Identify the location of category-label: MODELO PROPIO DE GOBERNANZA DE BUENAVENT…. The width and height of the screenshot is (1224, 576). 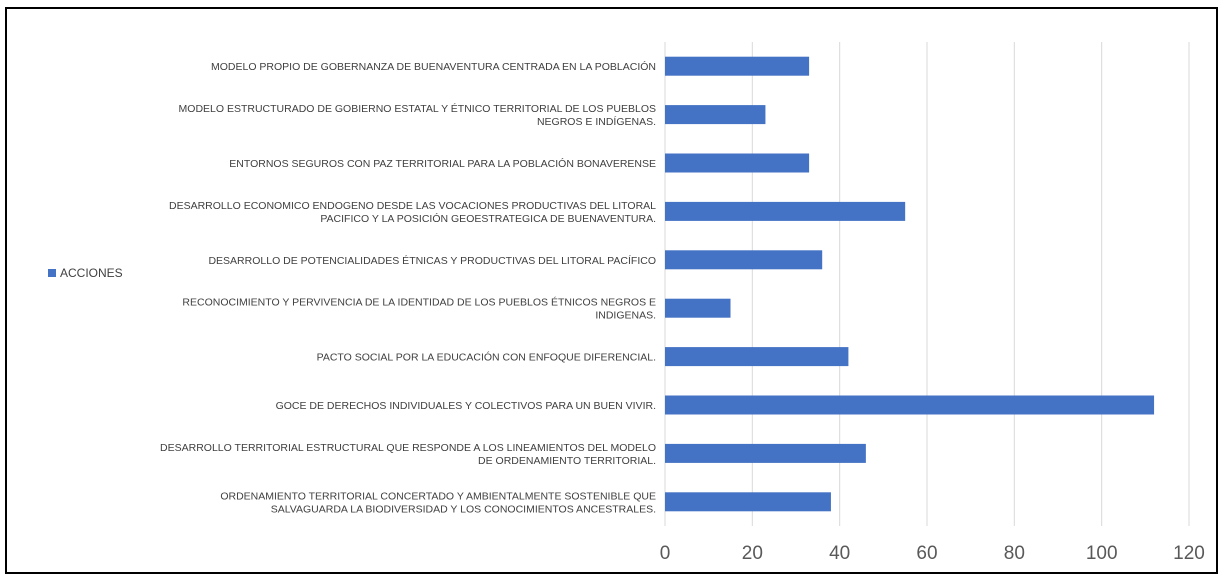
(433, 66).